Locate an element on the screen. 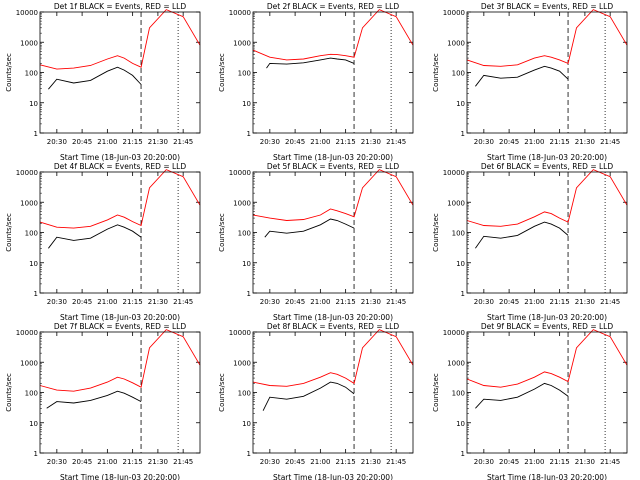 The width and height of the screenshot is (640, 480). panel-title: Det 7f BLACK = Events, RED = LLD is located at coordinates (120, 326).